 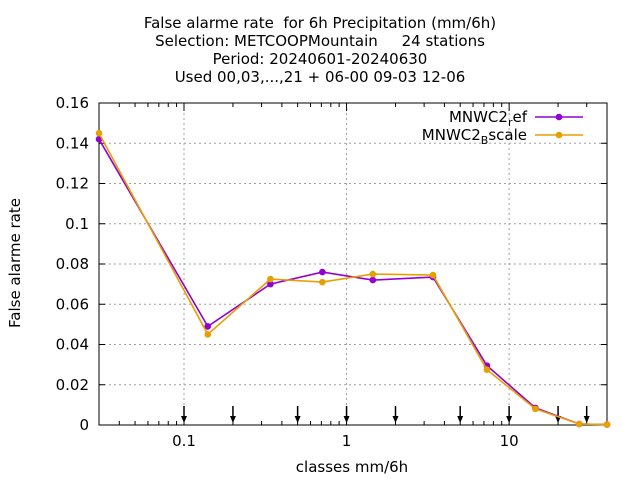 What do you see at coordinates (72, 143) in the screenshot?
I see `y-tick-label: 0.14` at bounding box center [72, 143].